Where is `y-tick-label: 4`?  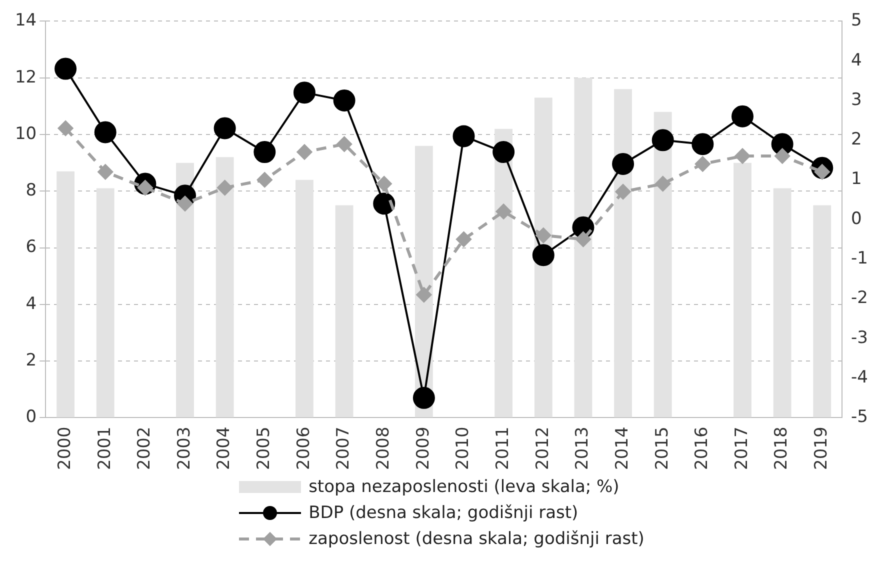
y-tick-label: 4 is located at coordinates (31, 304).